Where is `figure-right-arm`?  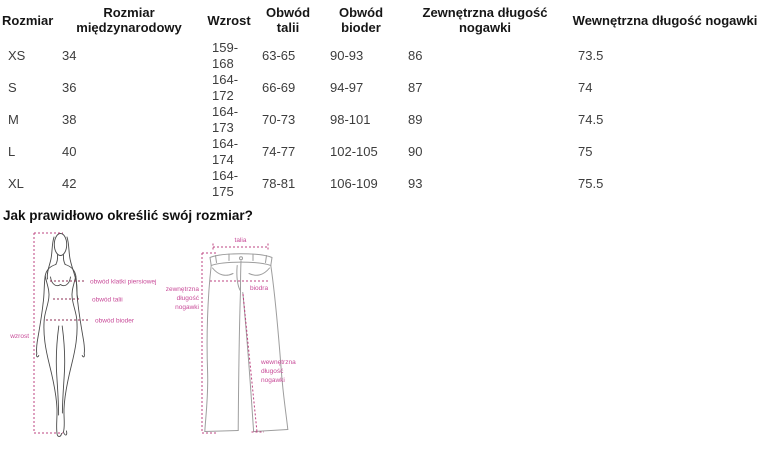
figure-right-arm is located at coordinates (74, 310).